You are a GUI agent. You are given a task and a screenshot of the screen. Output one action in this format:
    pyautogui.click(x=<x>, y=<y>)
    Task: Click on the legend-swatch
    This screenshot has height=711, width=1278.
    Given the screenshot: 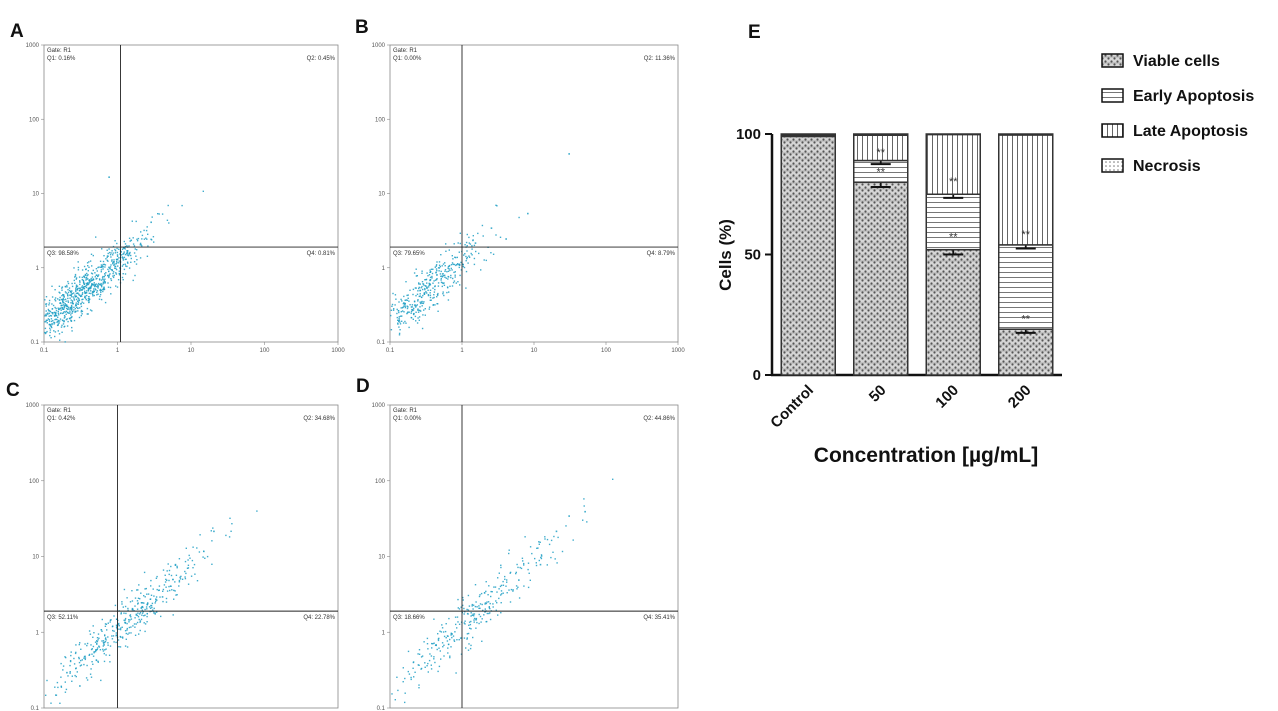 What is the action you would take?
    pyautogui.click(x=1112, y=165)
    